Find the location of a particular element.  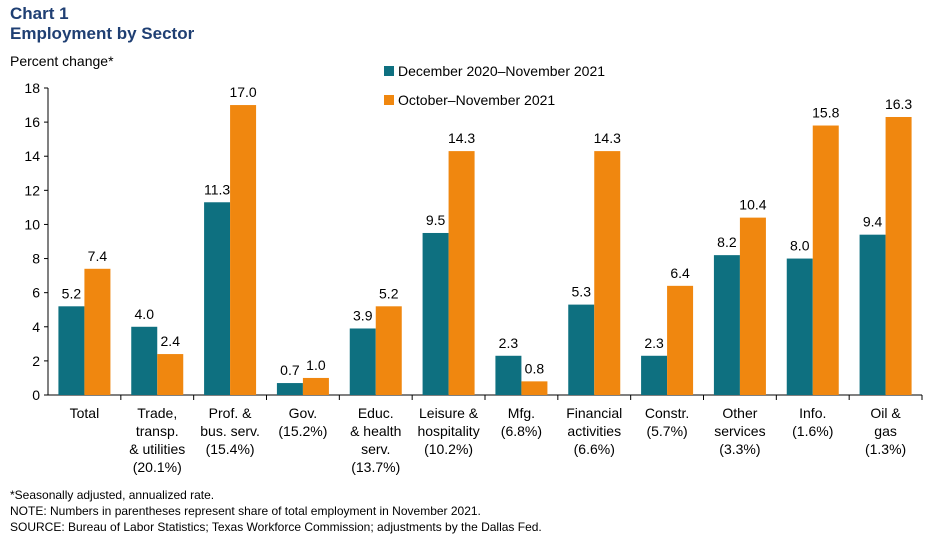

legend-label-2: October–November 2021 is located at coordinates (476, 100).